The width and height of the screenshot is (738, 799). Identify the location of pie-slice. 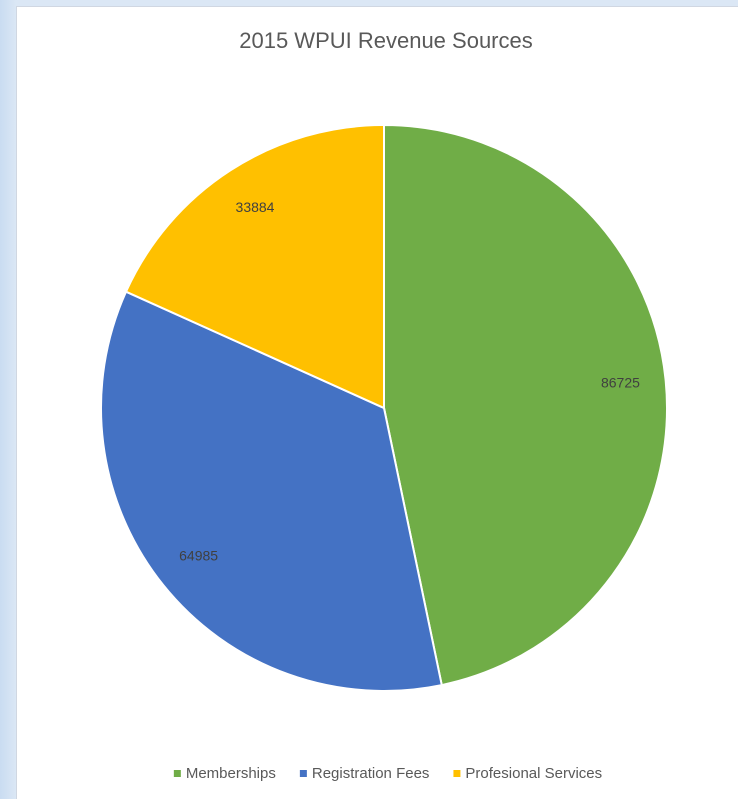
(254, 266).